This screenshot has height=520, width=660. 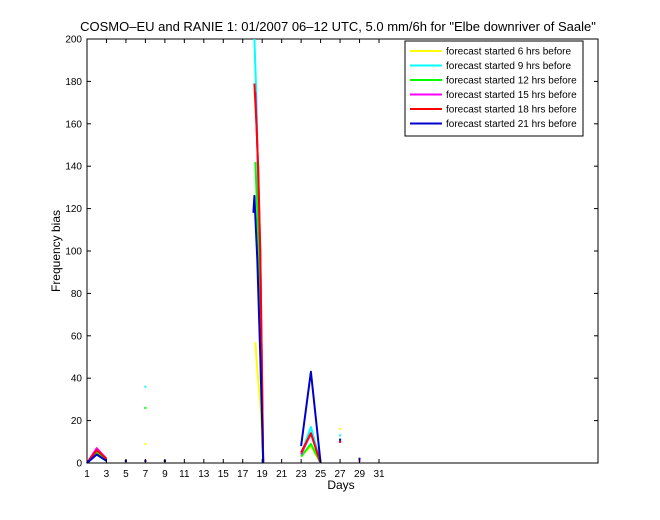 I want to click on y-tick-label: 40, so click(x=77, y=379).